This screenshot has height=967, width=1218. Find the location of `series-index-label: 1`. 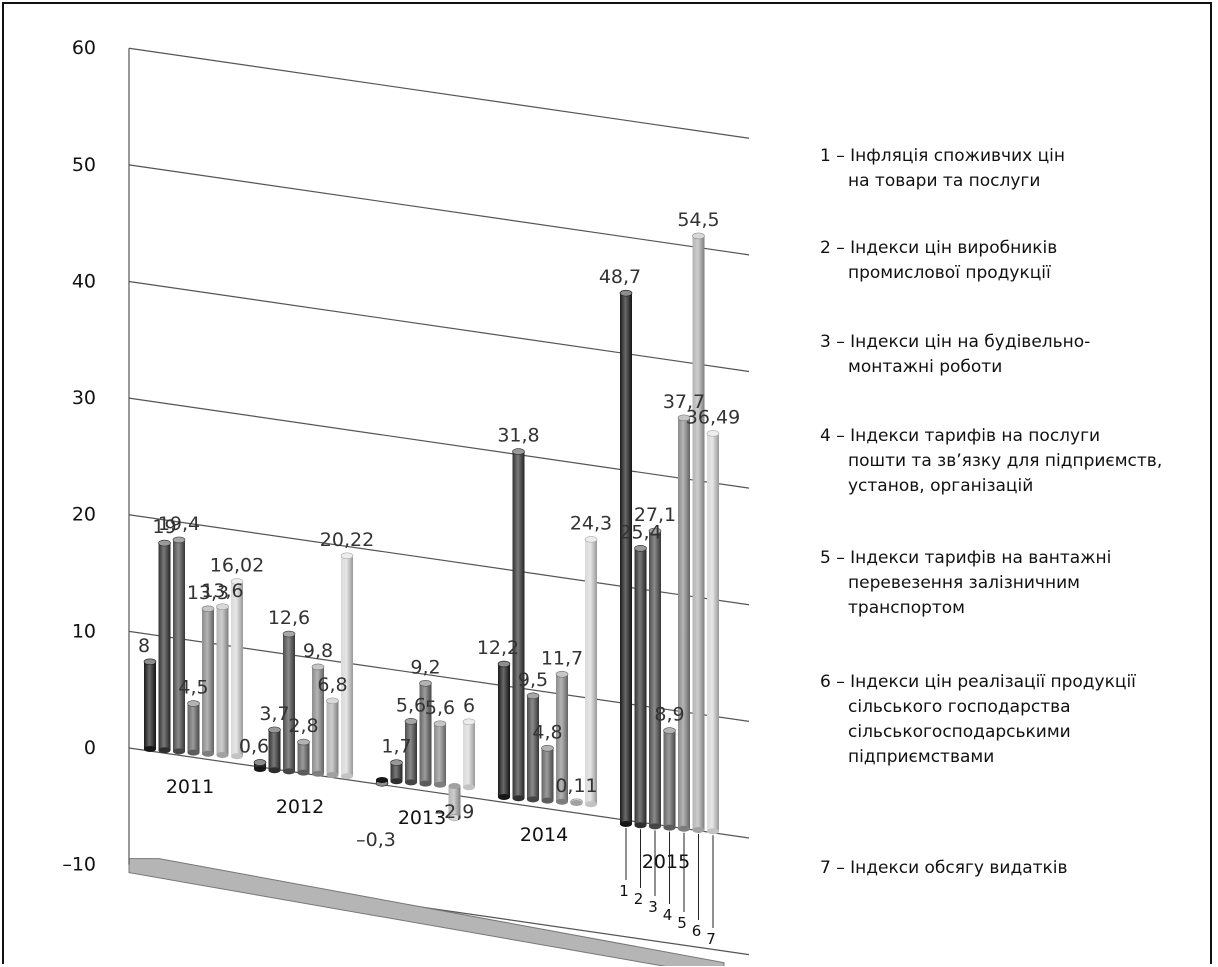

series-index-label: 1 is located at coordinates (624, 891).